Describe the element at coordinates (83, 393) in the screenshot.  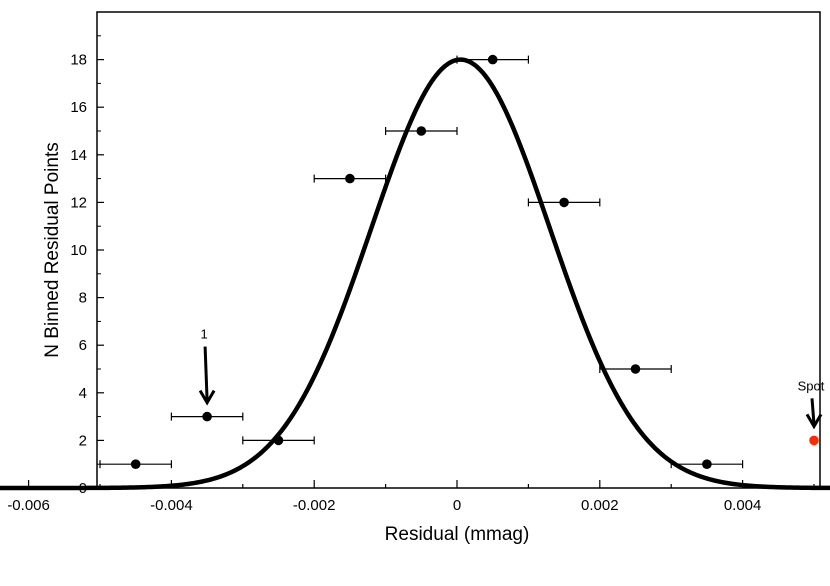
I see `y-tick-label: 4` at that location.